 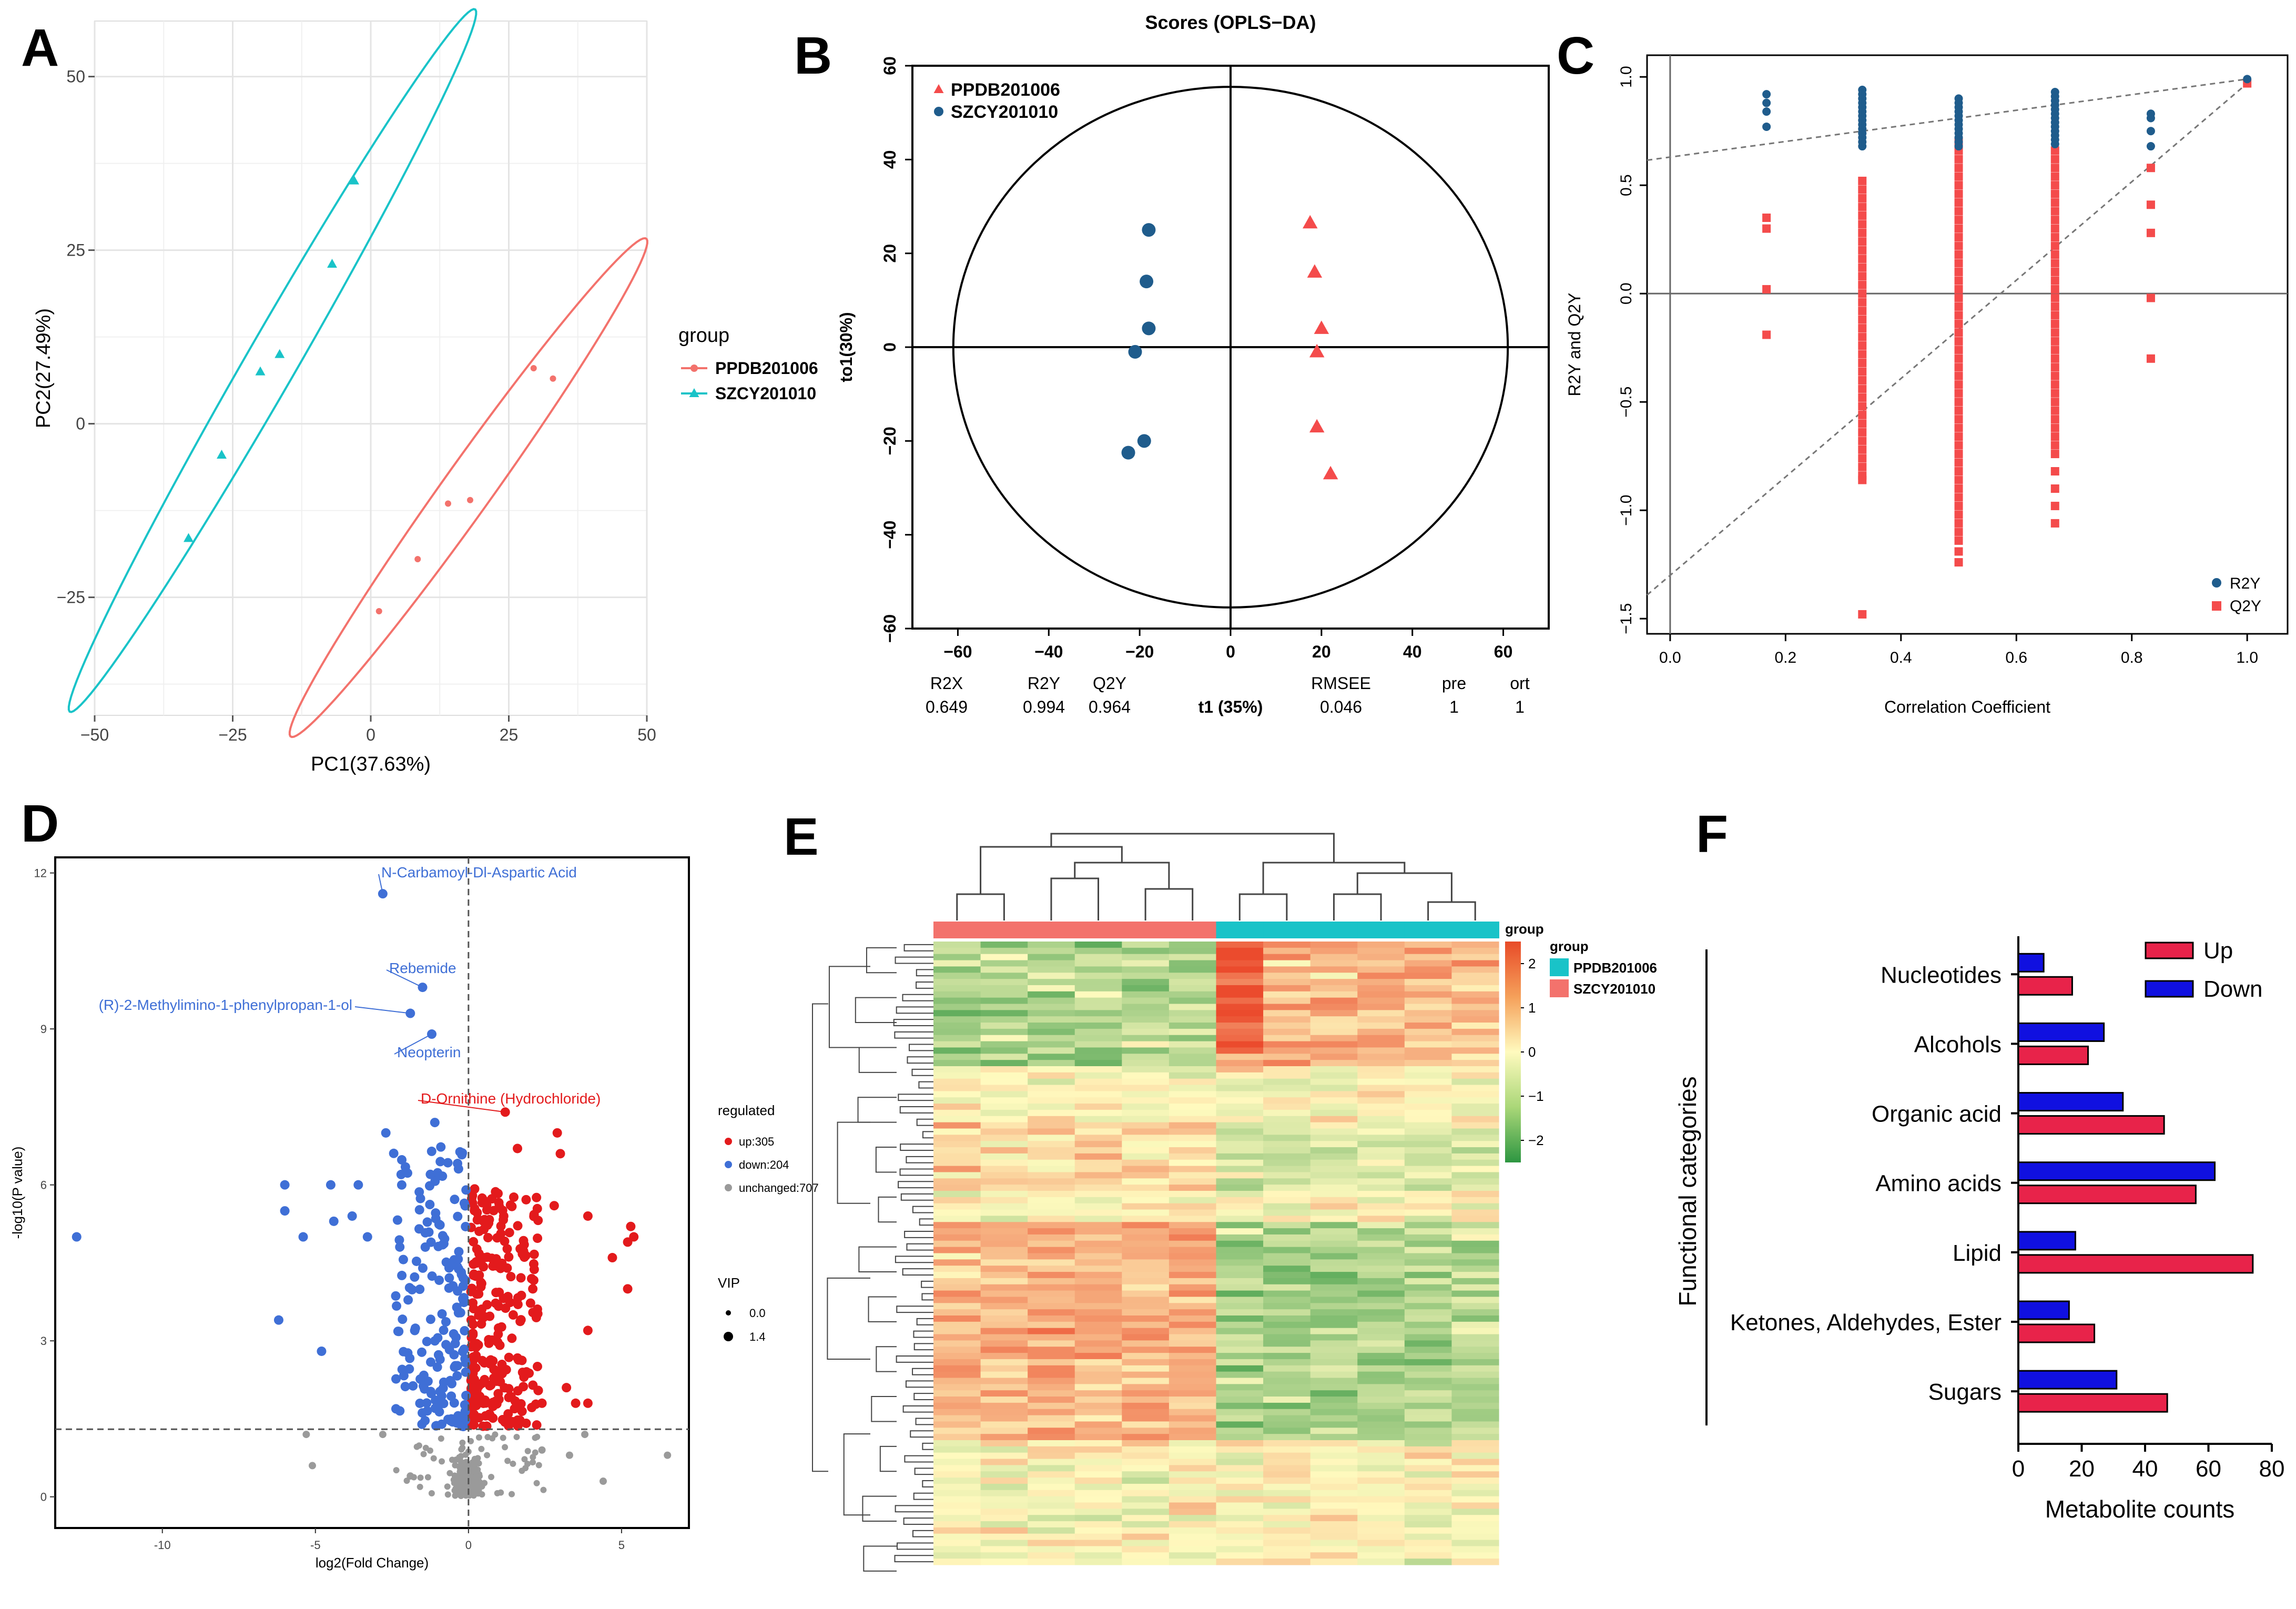 What do you see at coordinates (1454, 683) in the screenshot?
I see `stat-header: pre` at bounding box center [1454, 683].